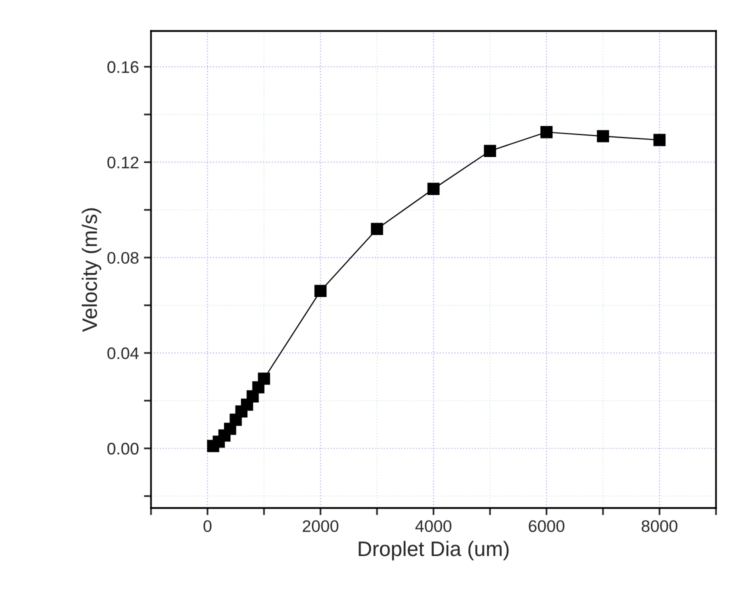 The height and width of the screenshot is (592, 743). What do you see at coordinates (122, 162) in the screenshot?
I see `y-tick-label: 0.12` at bounding box center [122, 162].